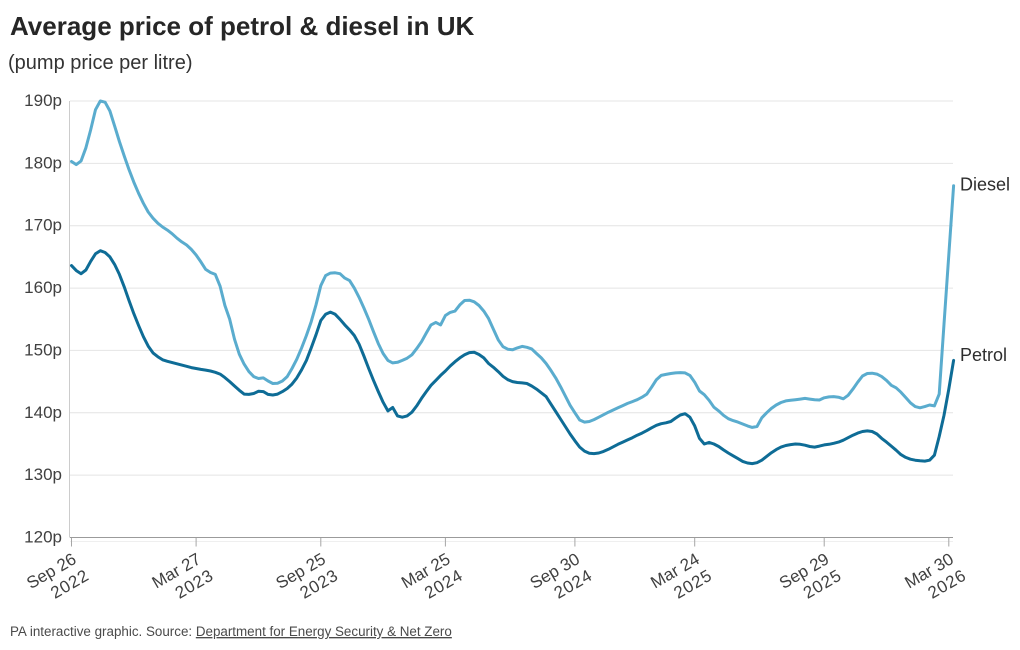 This screenshot has height=650, width=1020. I want to click on svg-text: 140p, so click(43, 412).